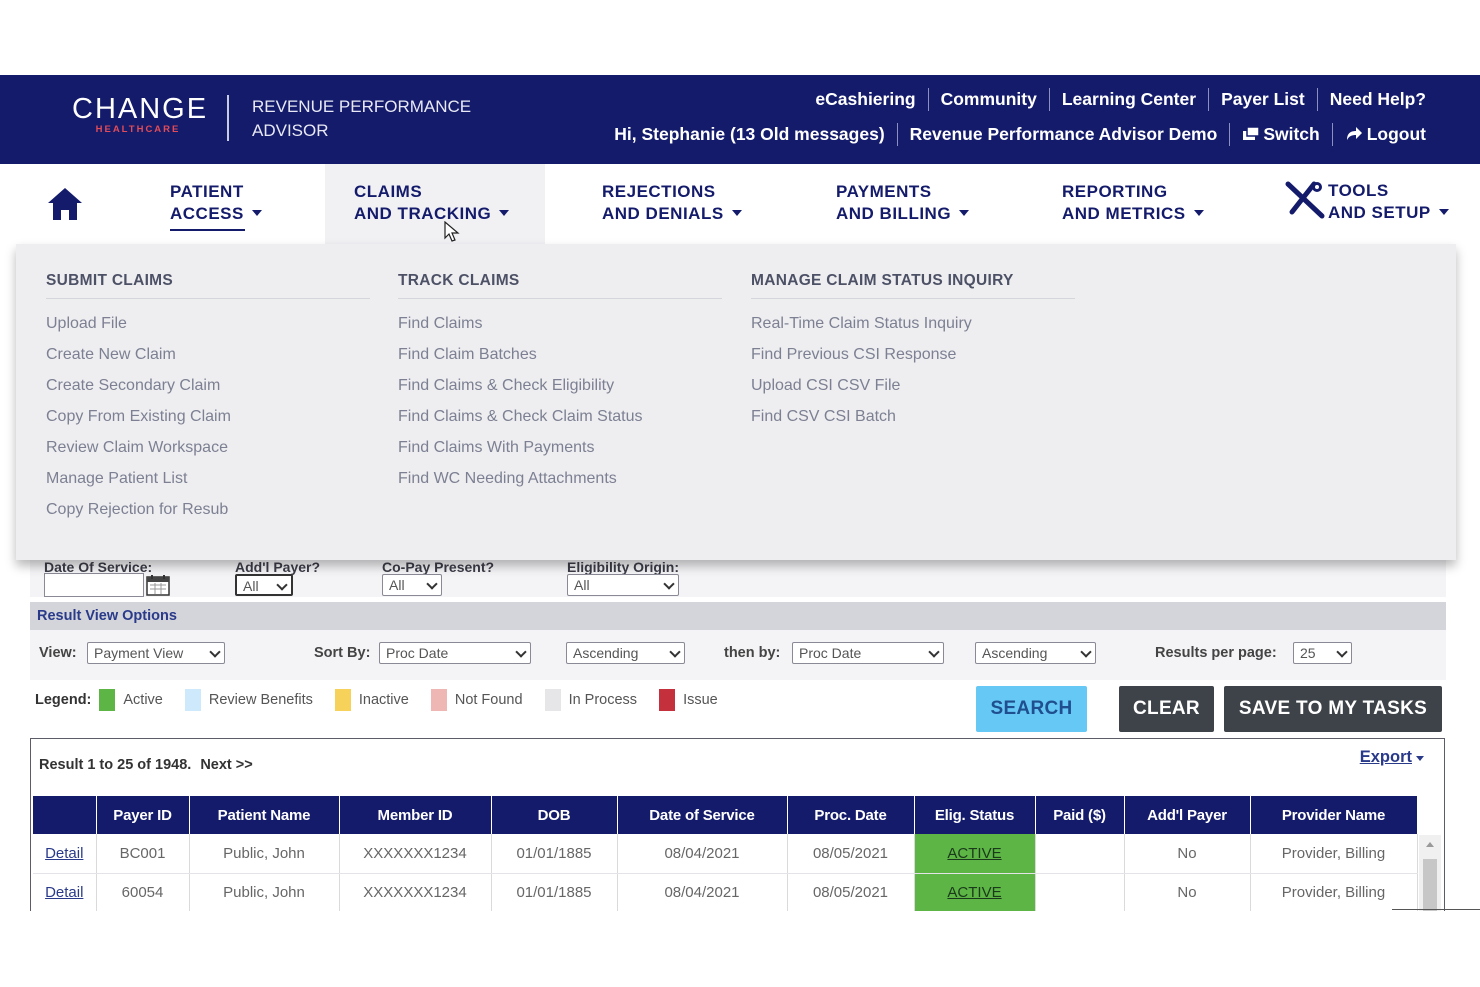 The height and width of the screenshot is (987, 1480). I want to click on column-header-elig-status: Elig. Status, so click(975, 815).